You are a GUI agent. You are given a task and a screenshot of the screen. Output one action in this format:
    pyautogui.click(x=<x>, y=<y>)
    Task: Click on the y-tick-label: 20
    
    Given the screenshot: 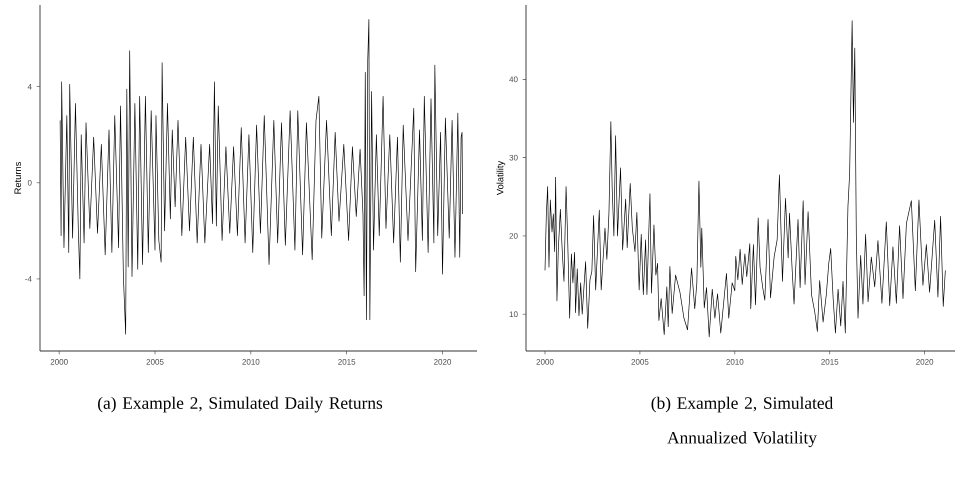 What is the action you would take?
    pyautogui.click(x=513, y=236)
    